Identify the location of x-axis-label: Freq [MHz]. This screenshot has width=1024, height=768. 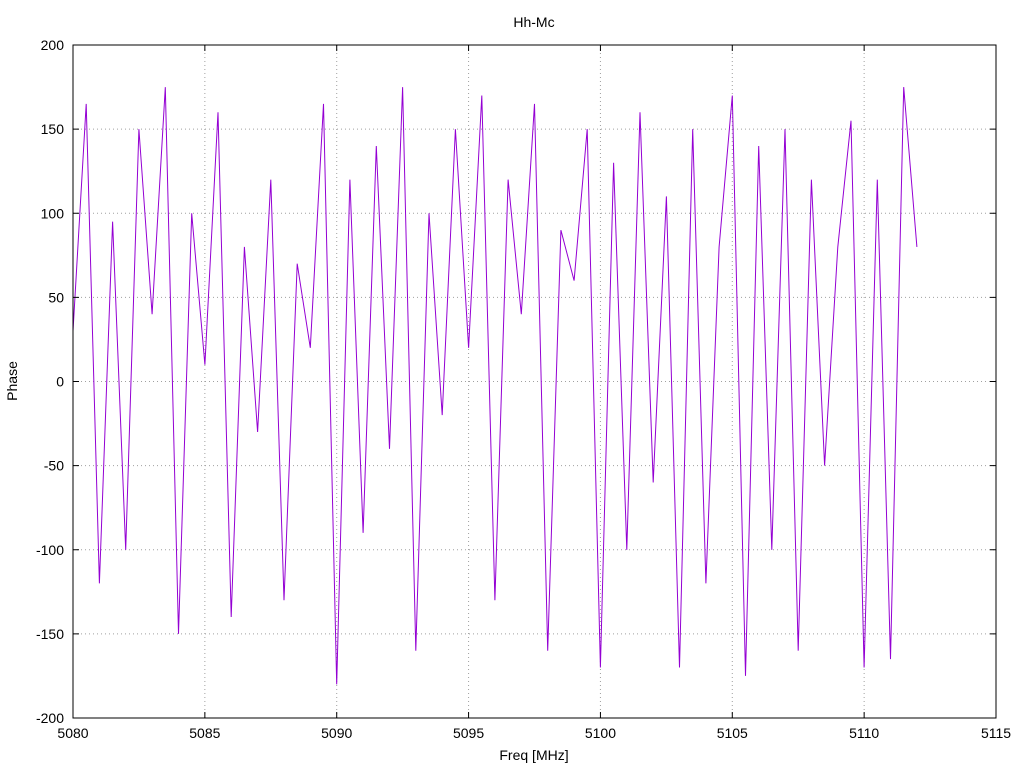
(533, 755).